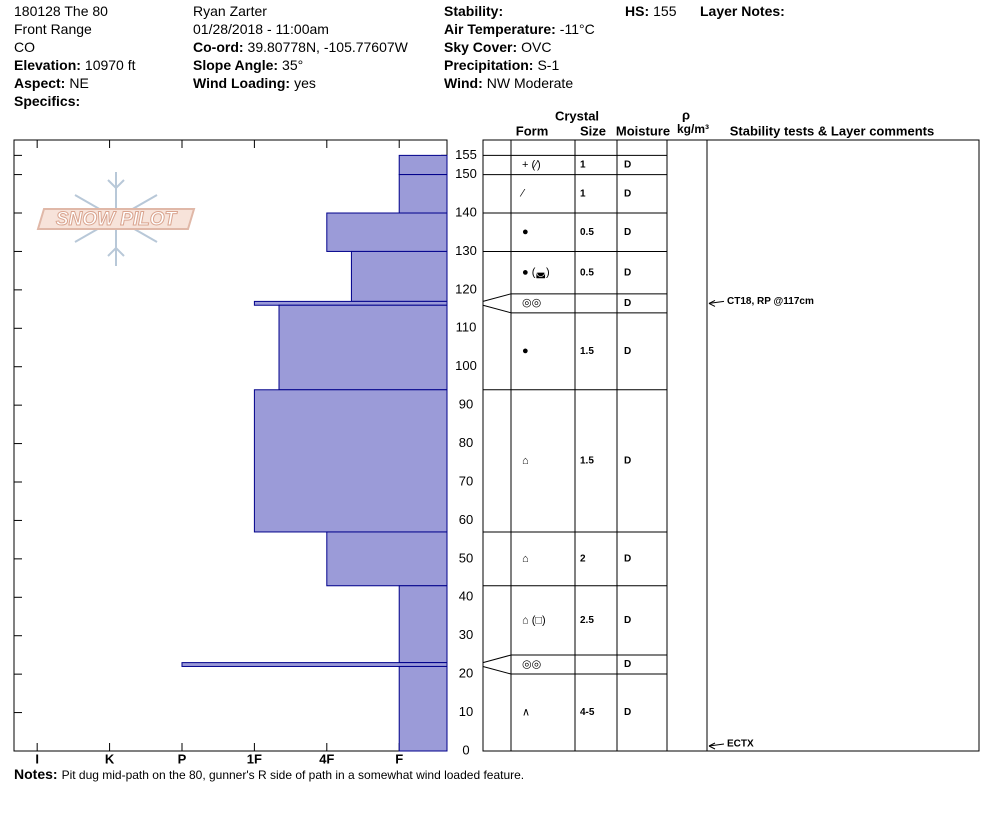 This screenshot has height=840, width=994. I want to click on header-field: Elevation: 10970 ft, so click(75, 65).